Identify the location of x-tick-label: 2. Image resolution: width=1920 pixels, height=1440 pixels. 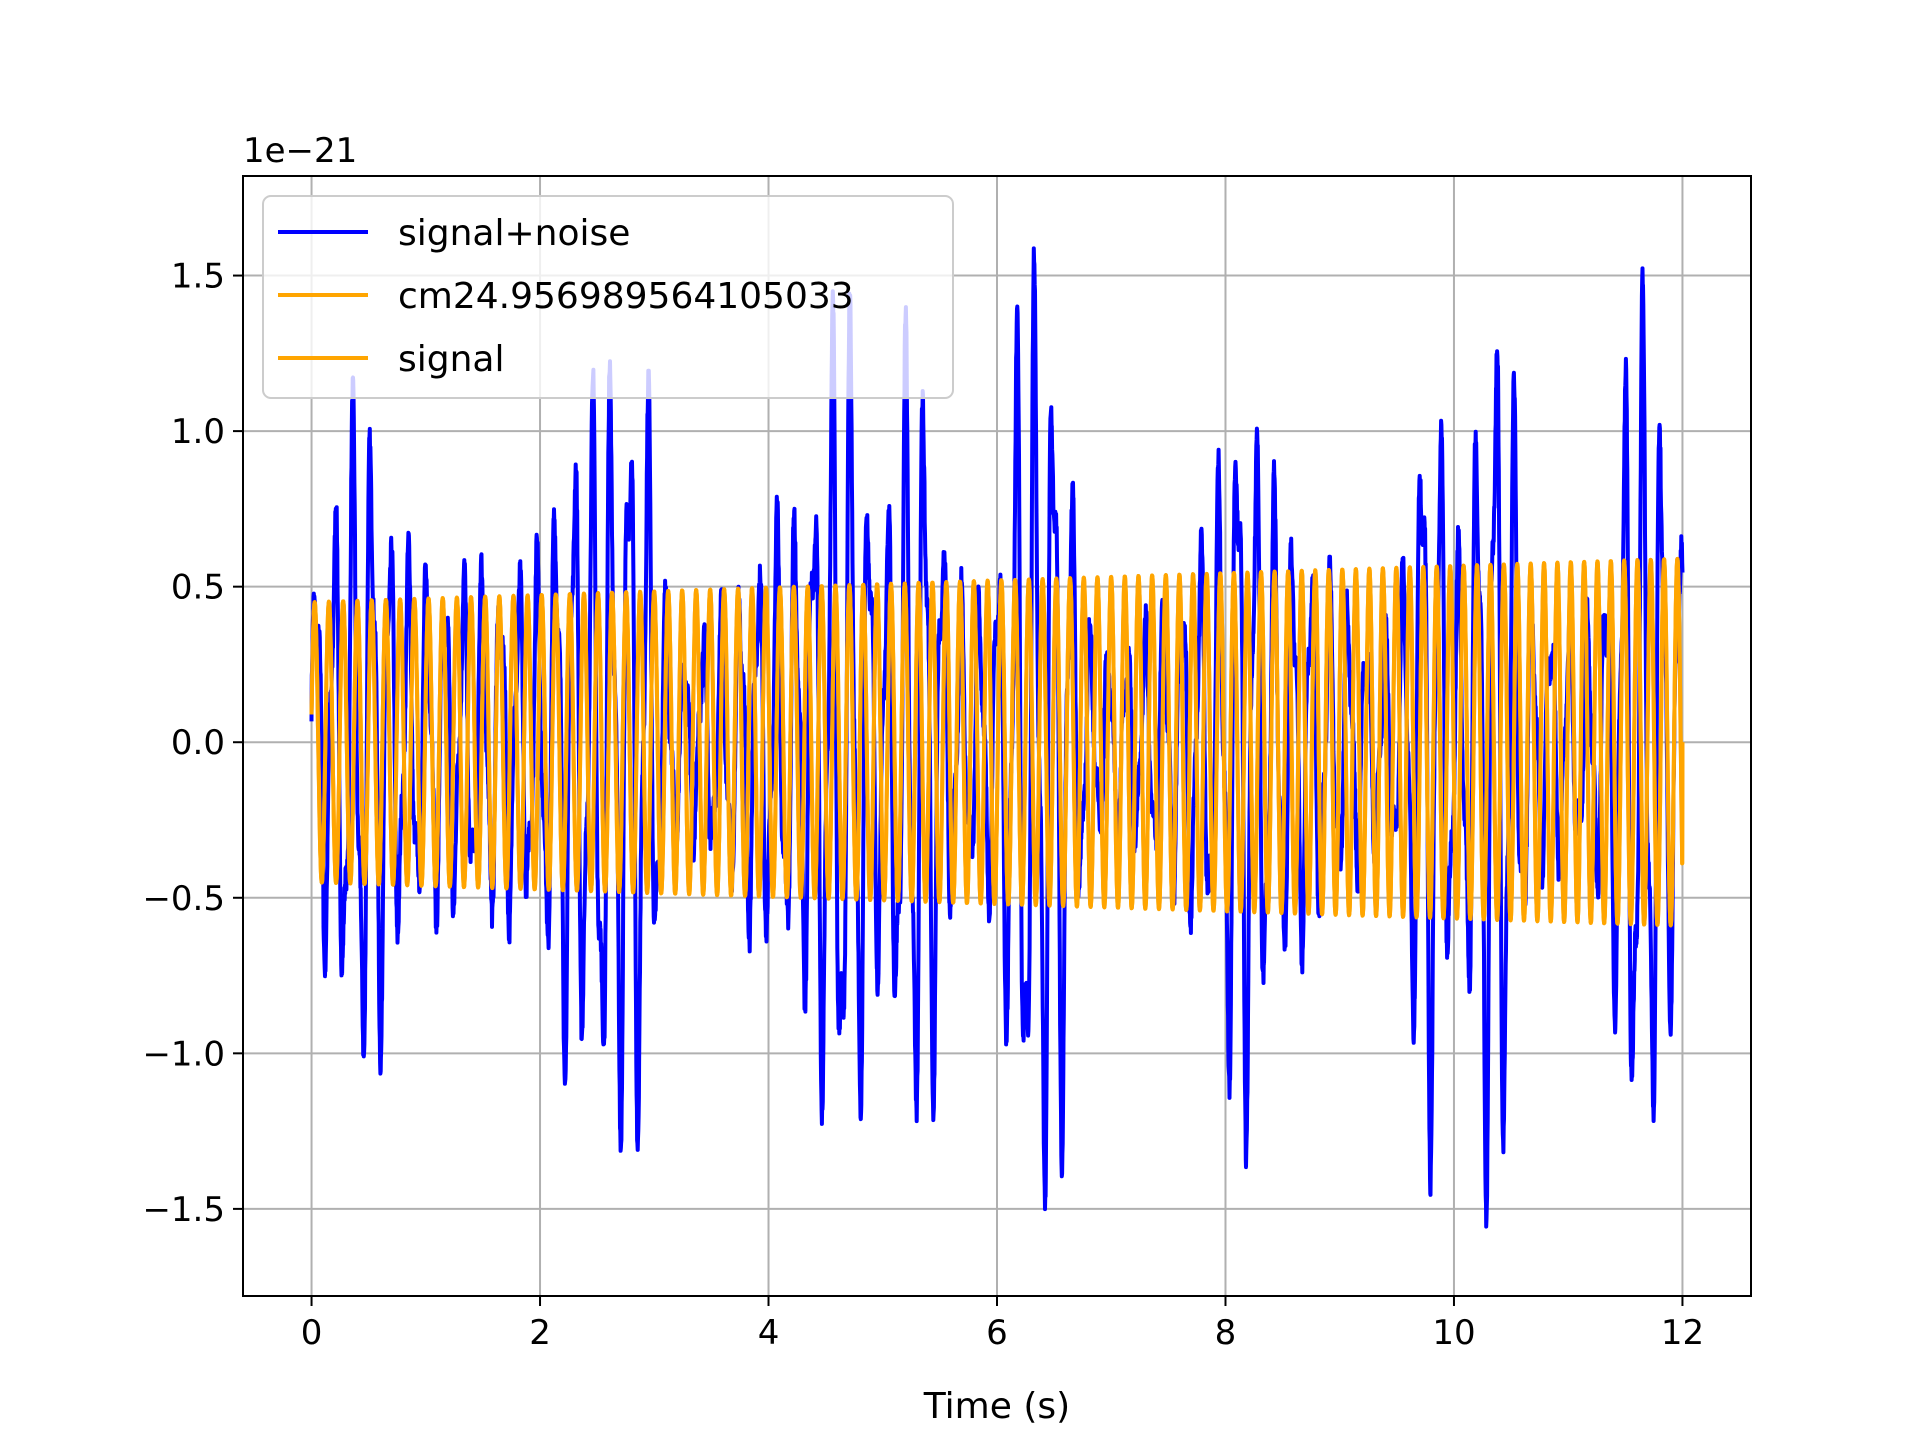
(540, 1333).